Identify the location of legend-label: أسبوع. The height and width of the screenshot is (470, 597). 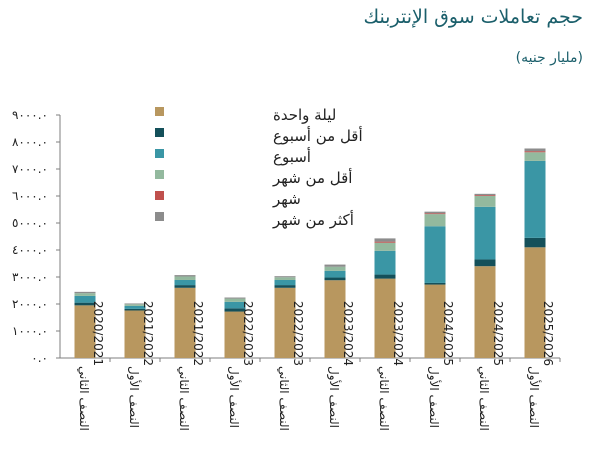
(292, 156).